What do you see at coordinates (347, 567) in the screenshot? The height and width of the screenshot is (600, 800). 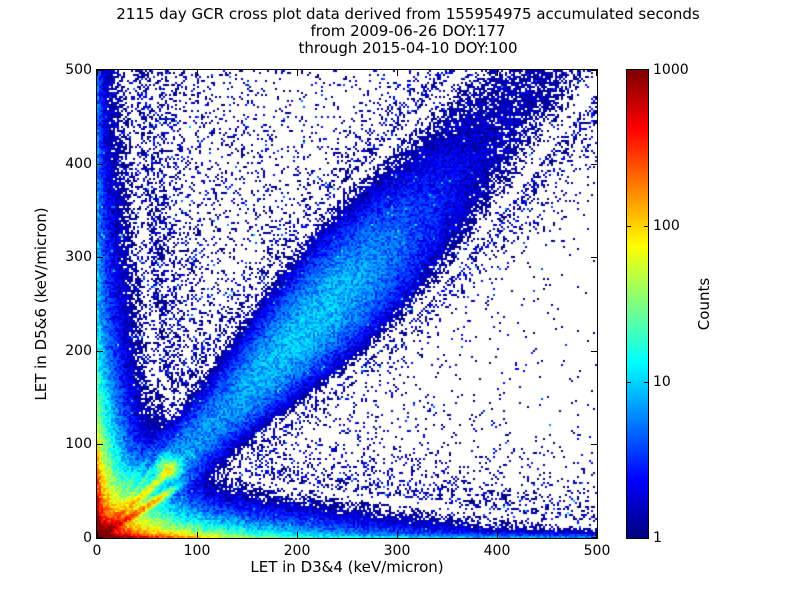 I see `x-axis-label: LET in D3&4 (keV/micron)` at bounding box center [347, 567].